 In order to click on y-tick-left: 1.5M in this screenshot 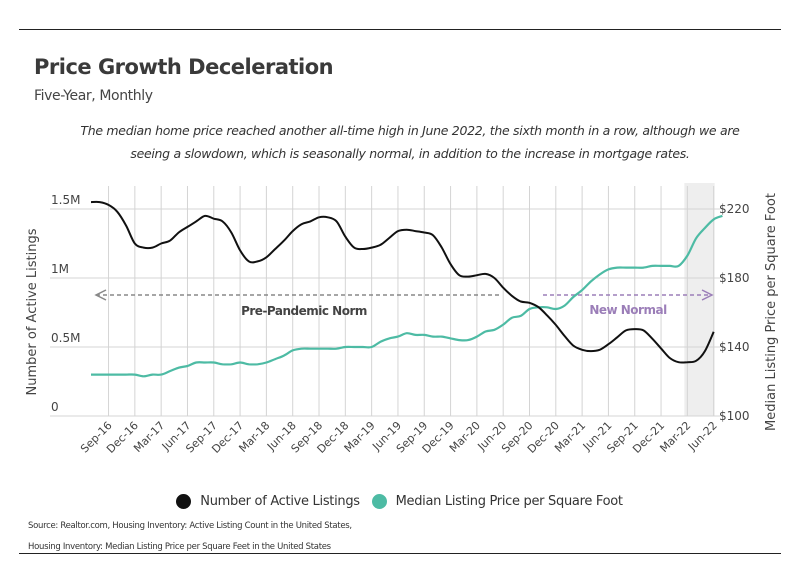, I will do `click(65, 200)`.